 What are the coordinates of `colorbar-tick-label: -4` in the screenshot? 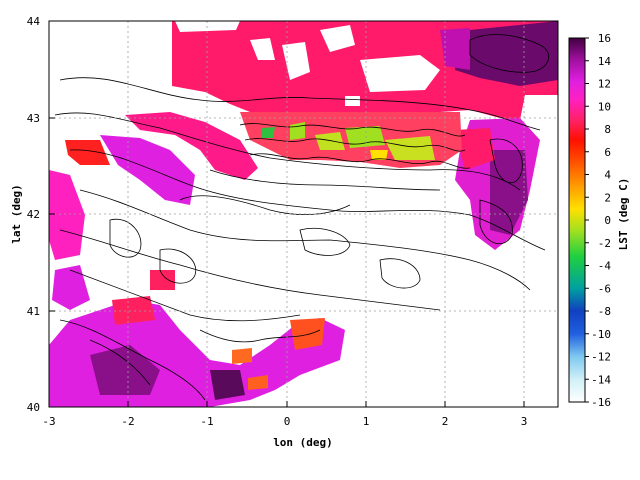 It's located at (605, 266).